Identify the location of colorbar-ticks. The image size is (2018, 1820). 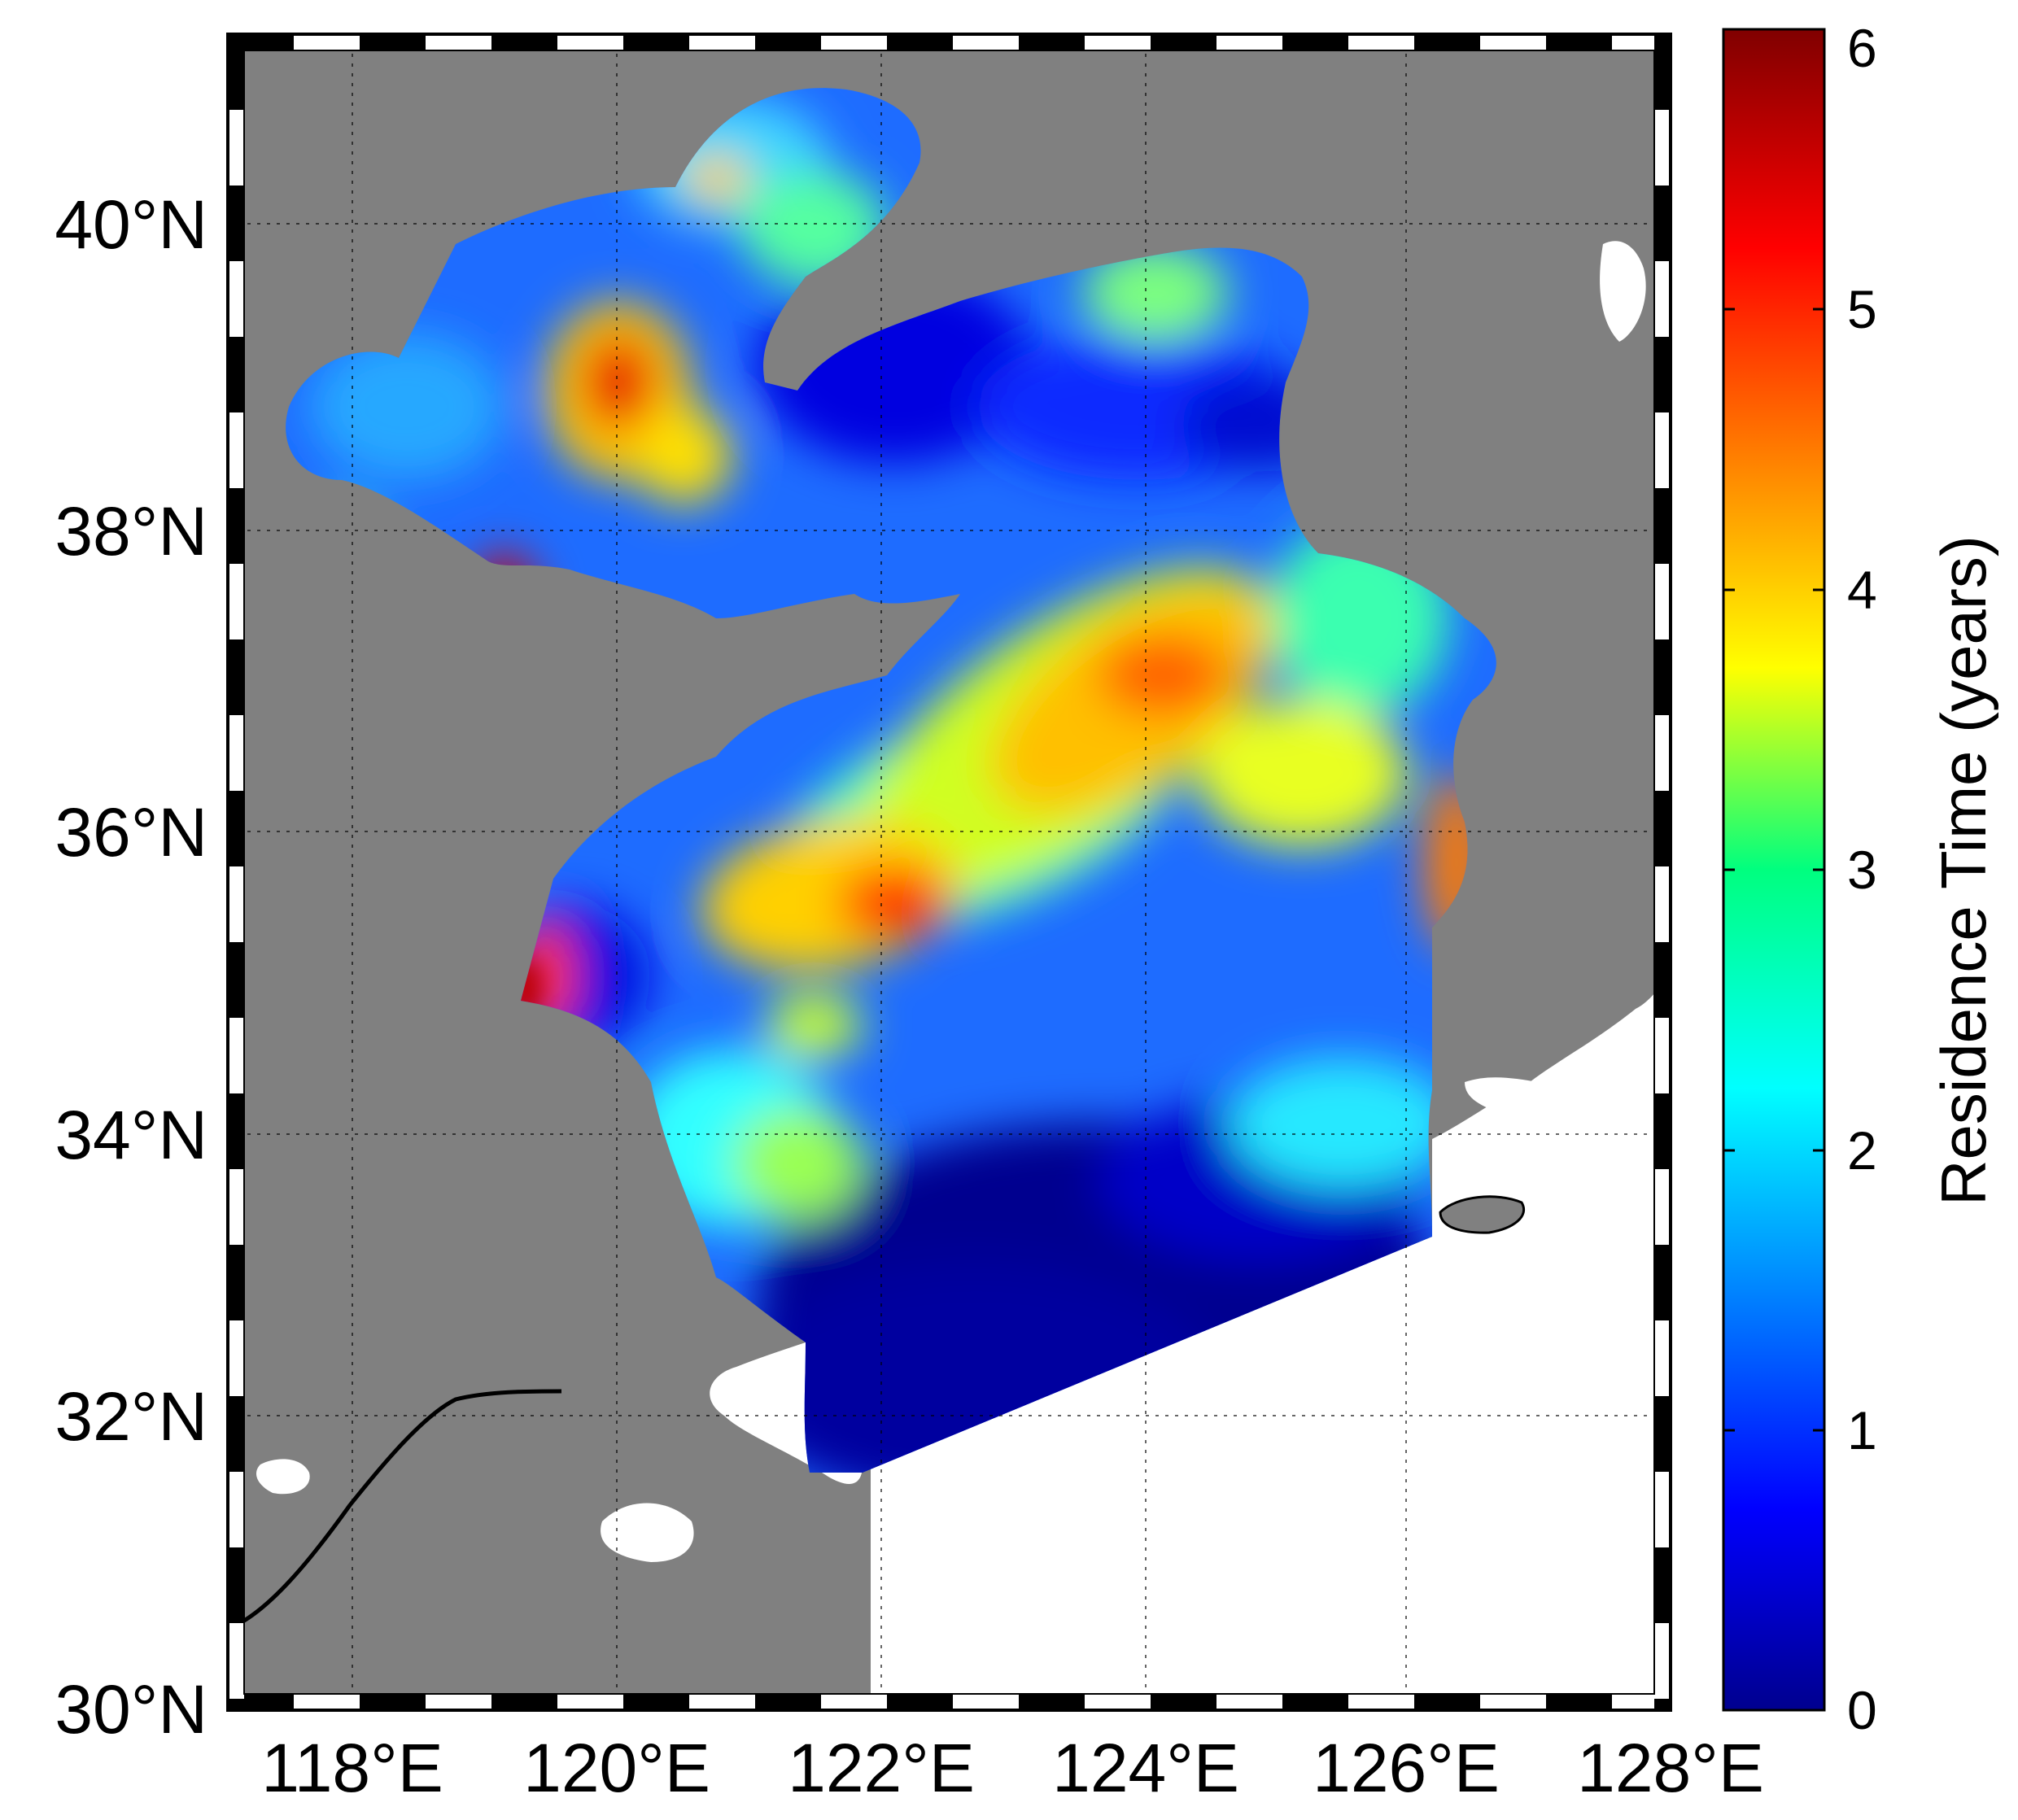
(1774, 870).